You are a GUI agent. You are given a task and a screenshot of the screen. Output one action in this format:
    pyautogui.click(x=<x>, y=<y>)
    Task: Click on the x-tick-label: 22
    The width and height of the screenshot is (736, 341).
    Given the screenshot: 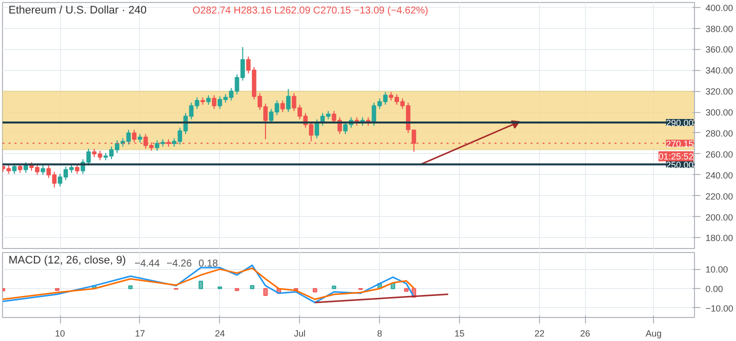 What is the action you would take?
    pyautogui.click(x=539, y=333)
    